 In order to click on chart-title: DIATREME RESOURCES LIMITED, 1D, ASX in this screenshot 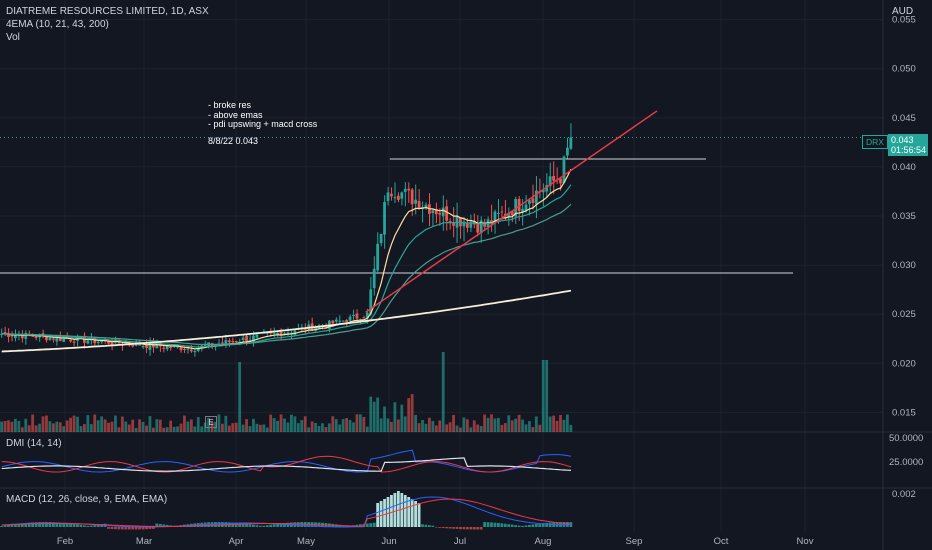, I will do `click(107, 11)`.